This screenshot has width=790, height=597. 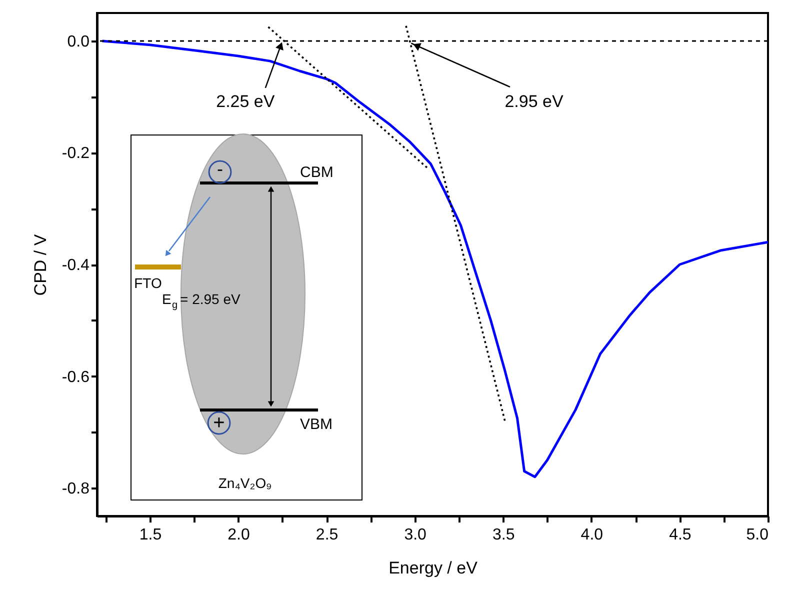 I want to click on x-tick-label: 5.0, so click(x=757, y=535).